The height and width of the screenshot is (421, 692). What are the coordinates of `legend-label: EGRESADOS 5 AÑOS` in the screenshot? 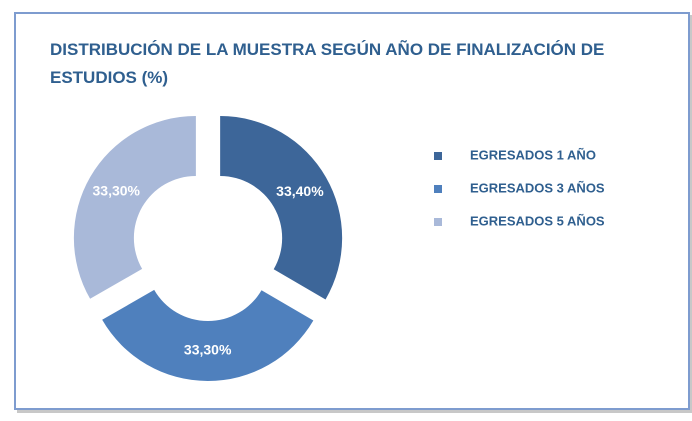 It's located at (537, 220).